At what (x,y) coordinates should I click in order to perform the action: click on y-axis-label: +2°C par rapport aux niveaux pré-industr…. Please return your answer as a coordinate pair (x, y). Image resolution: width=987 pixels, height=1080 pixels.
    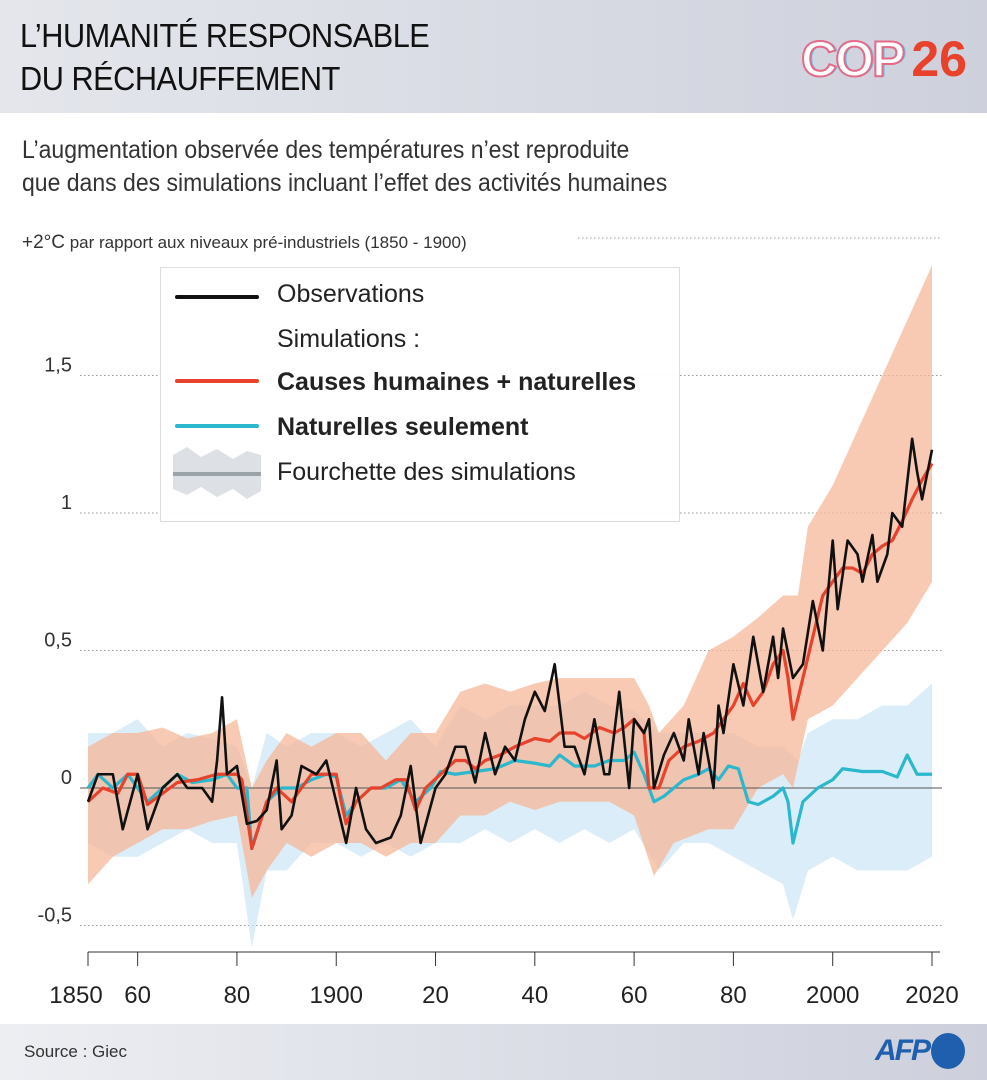
    Looking at the image, I should click on (244, 243).